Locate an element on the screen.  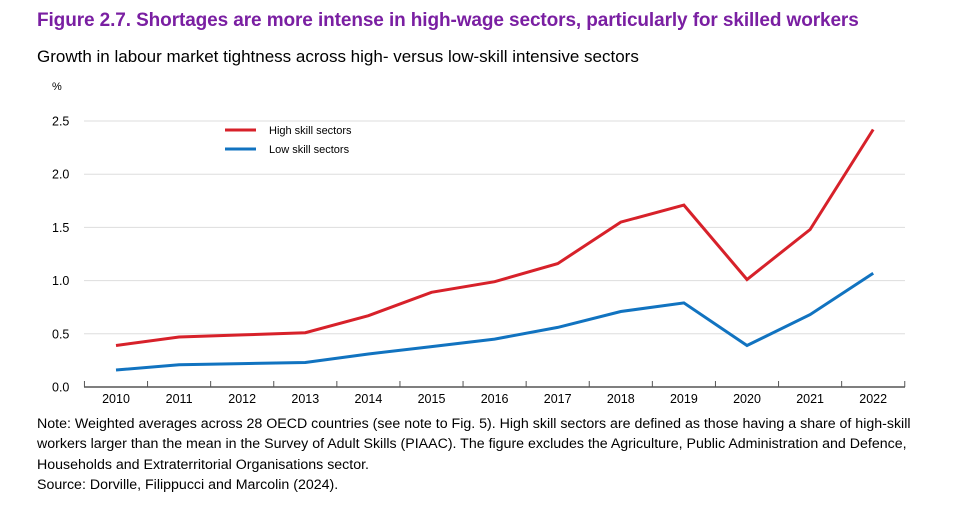
x-tick-label: 2014 is located at coordinates (368, 398).